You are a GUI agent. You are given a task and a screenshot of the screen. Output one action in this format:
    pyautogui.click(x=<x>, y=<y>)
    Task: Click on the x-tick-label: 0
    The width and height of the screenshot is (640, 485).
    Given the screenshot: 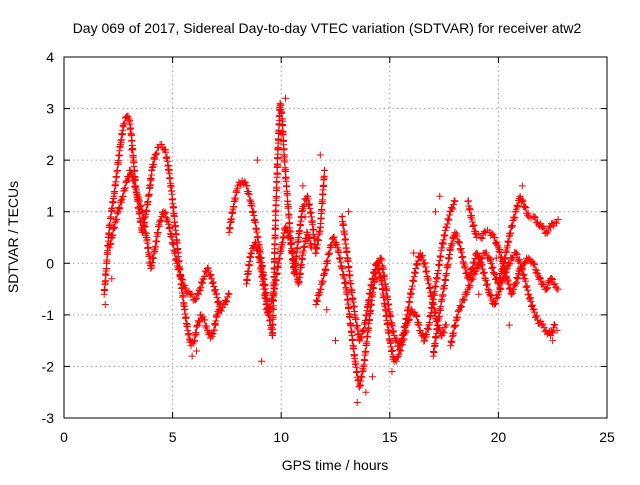 What is the action you would take?
    pyautogui.click(x=64, y=437)
    